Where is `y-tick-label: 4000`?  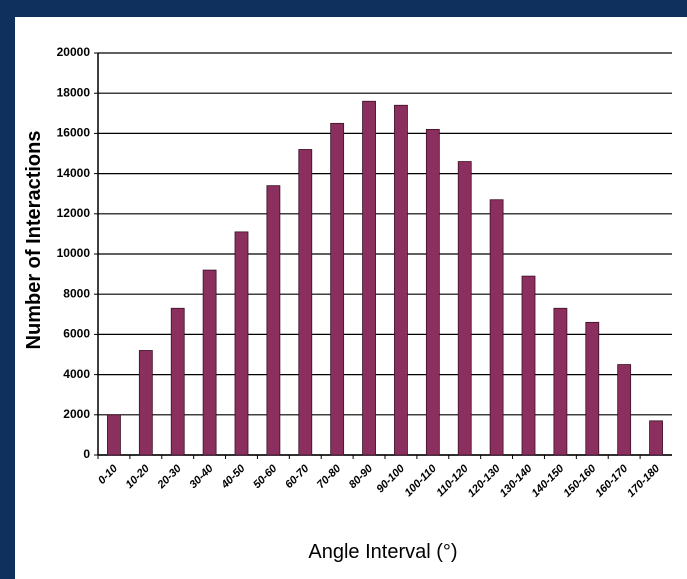
y-tick-label: 4000 is located at coordinates (76, 374).